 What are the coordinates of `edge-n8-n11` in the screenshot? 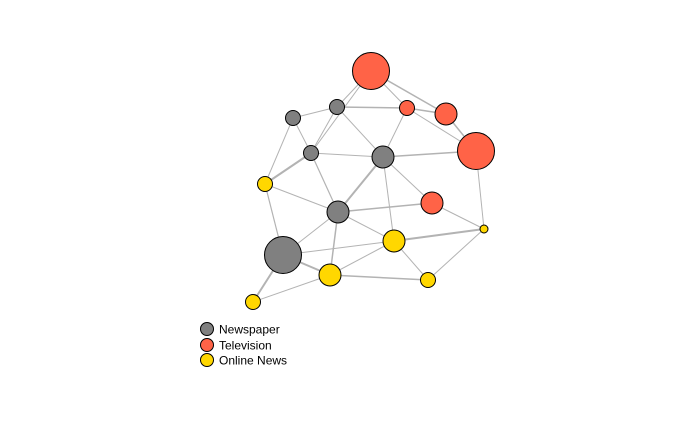 It's located at (360, 184).